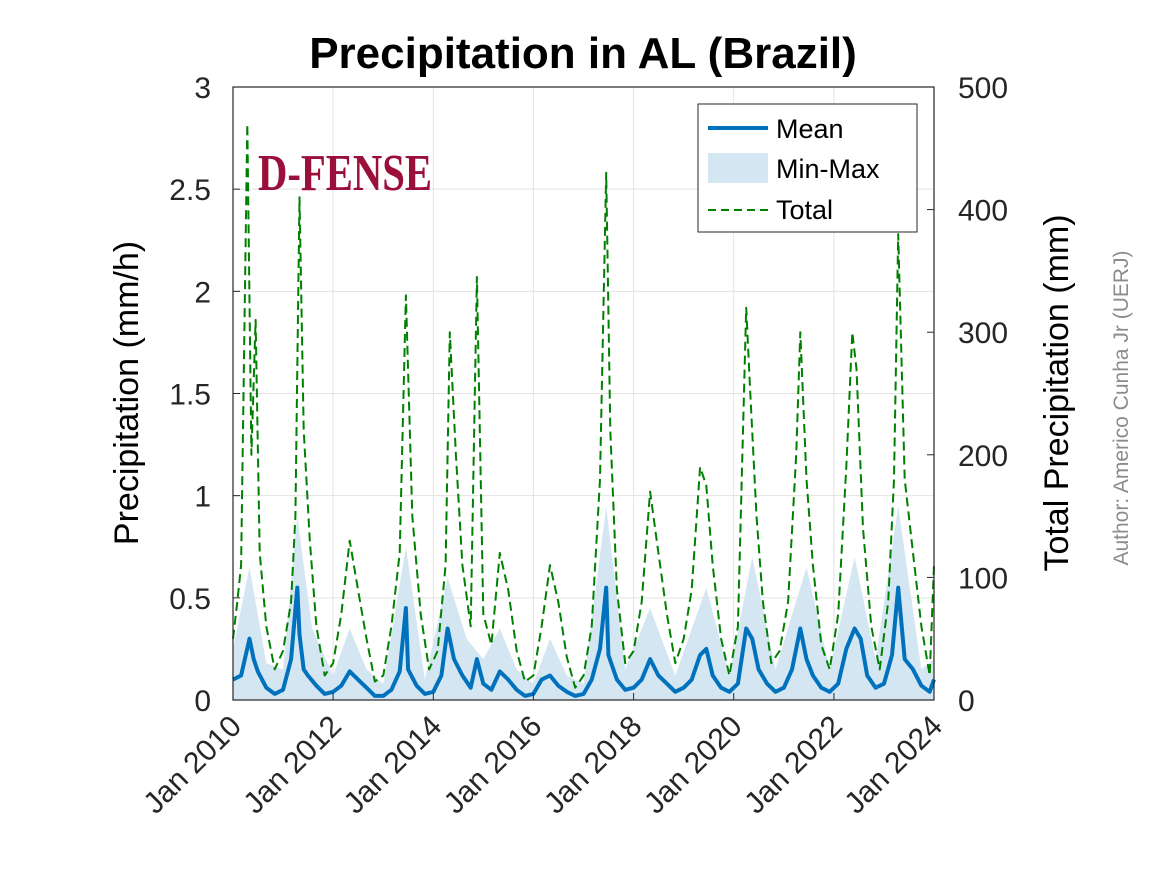 This screenshot has width=1167, height=875. I want to click on y2-tick-label: 100, so click(983, 578).